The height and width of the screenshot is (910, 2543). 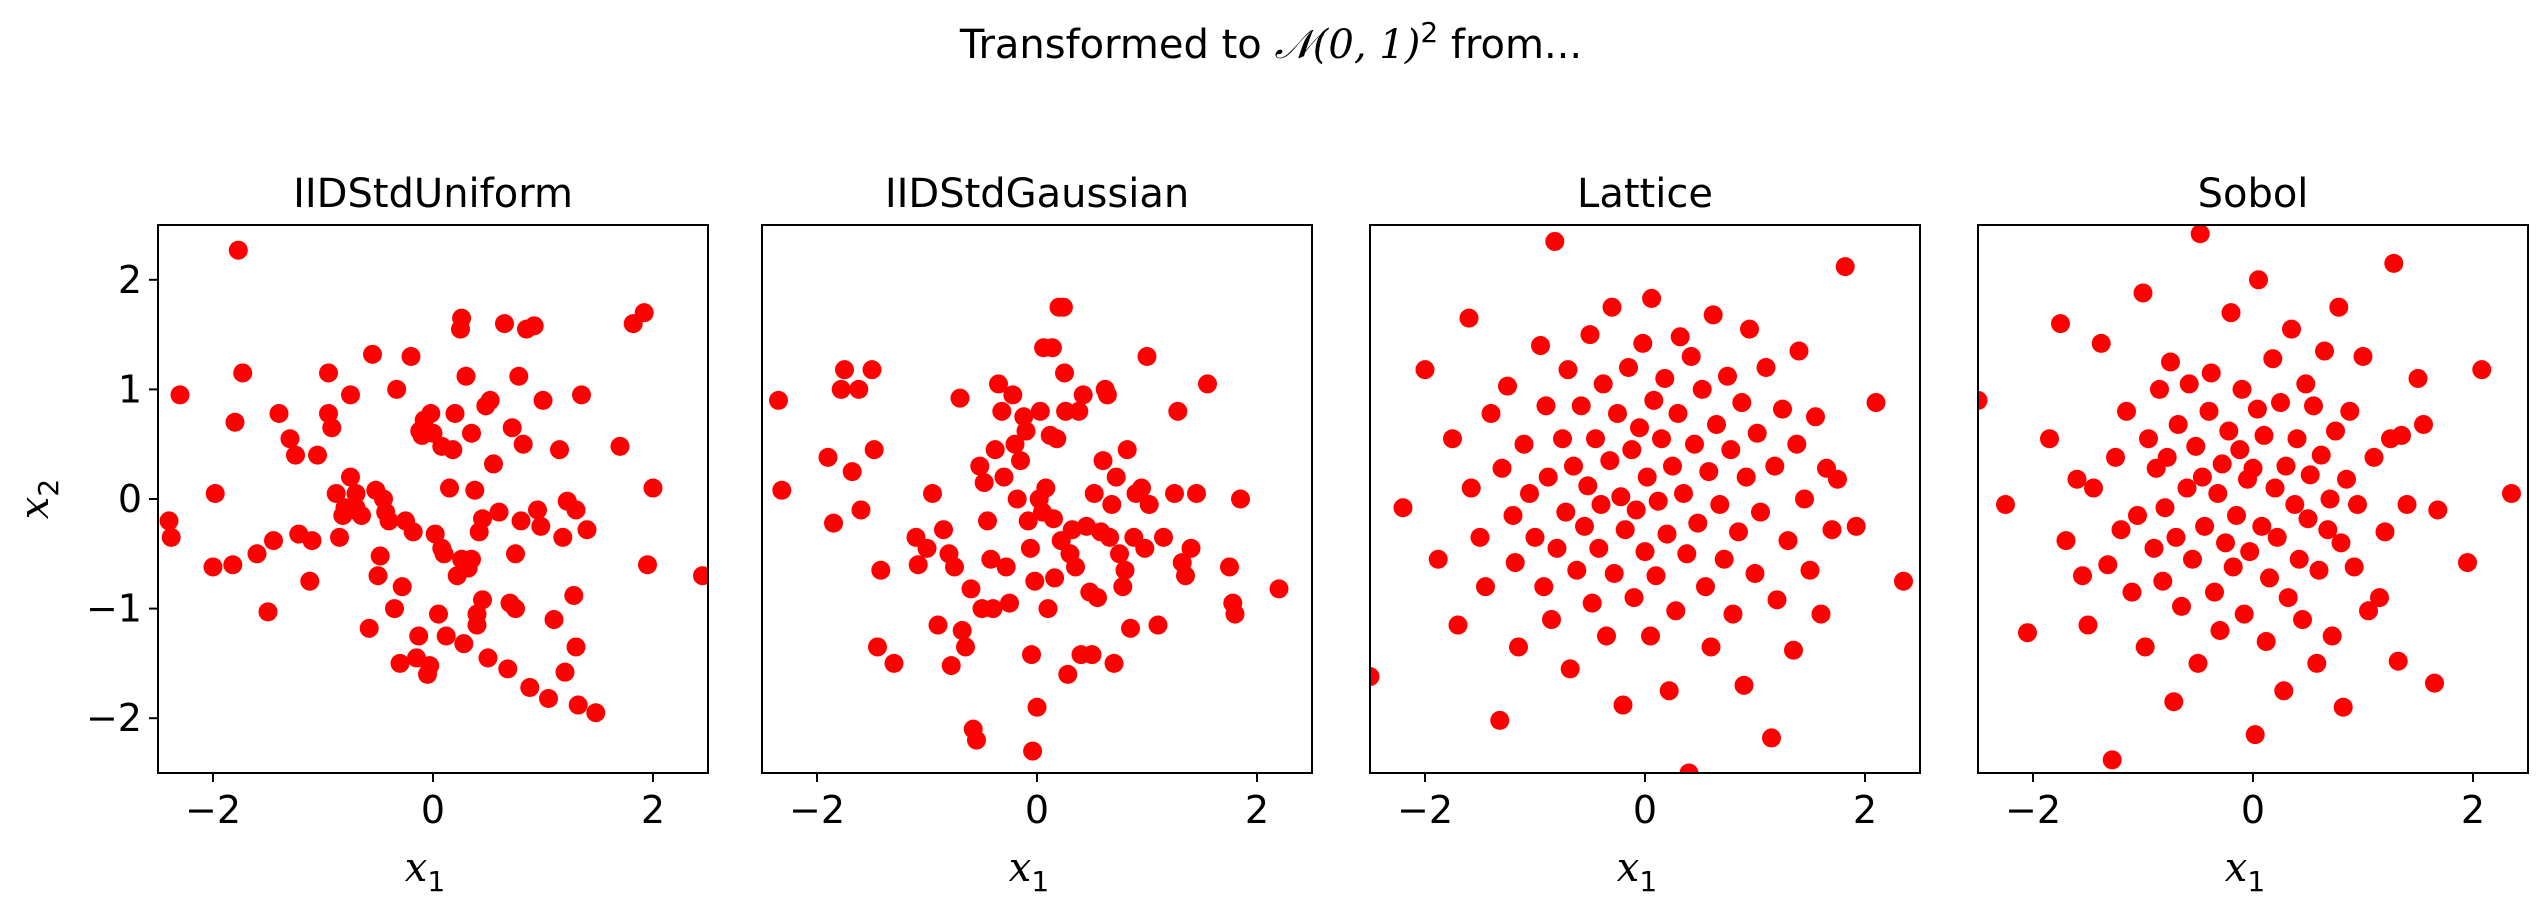 What do you see at coordinates (817, 810) in the screenshot?
I see `x-tick-label: −2` at bounding box center [817, 810].